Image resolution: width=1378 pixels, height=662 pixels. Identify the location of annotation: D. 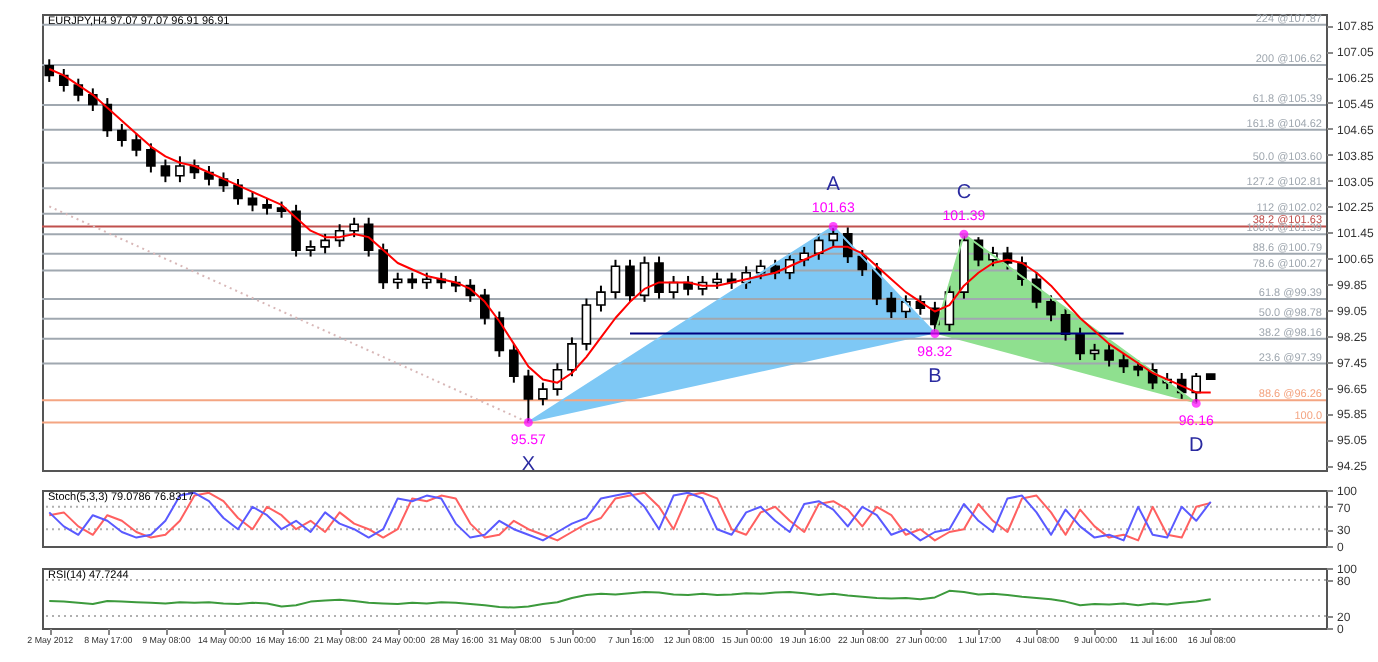
(1196, 446).